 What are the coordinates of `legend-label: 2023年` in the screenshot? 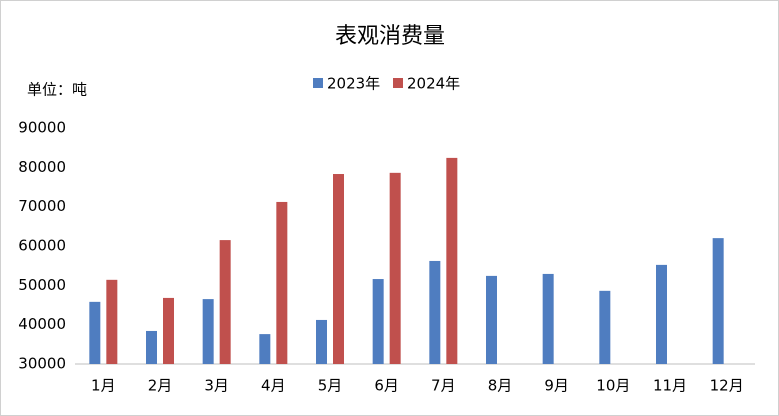 It's located at (353, 84).